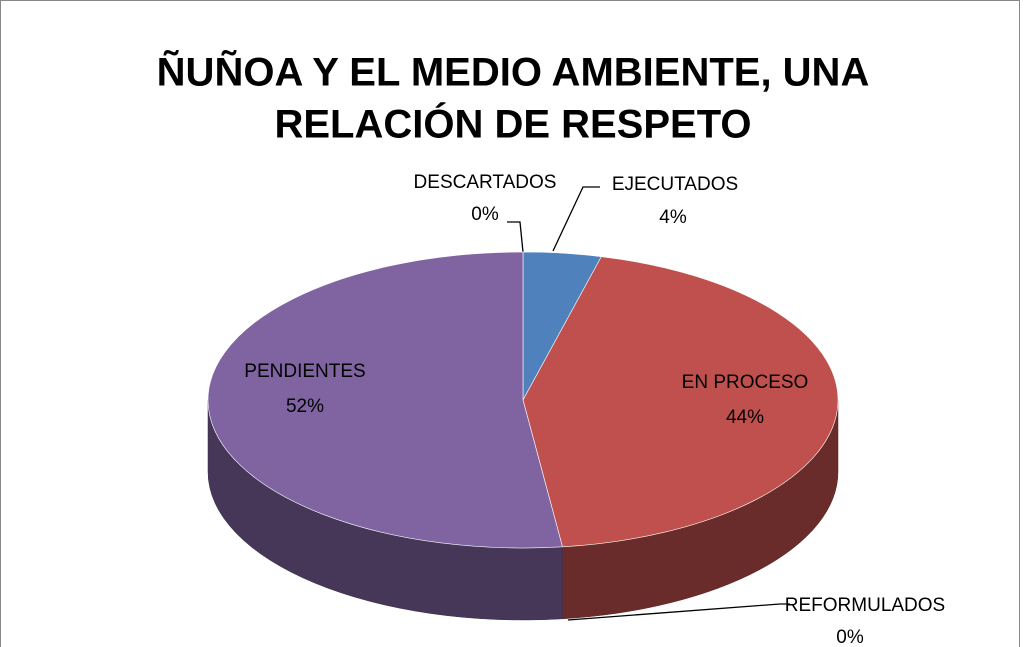 The image size is (1026, 647). Describe the element at coordinates (304, 371) in the screenshot. I see `data-label-name: PENDIENTES` at that location.